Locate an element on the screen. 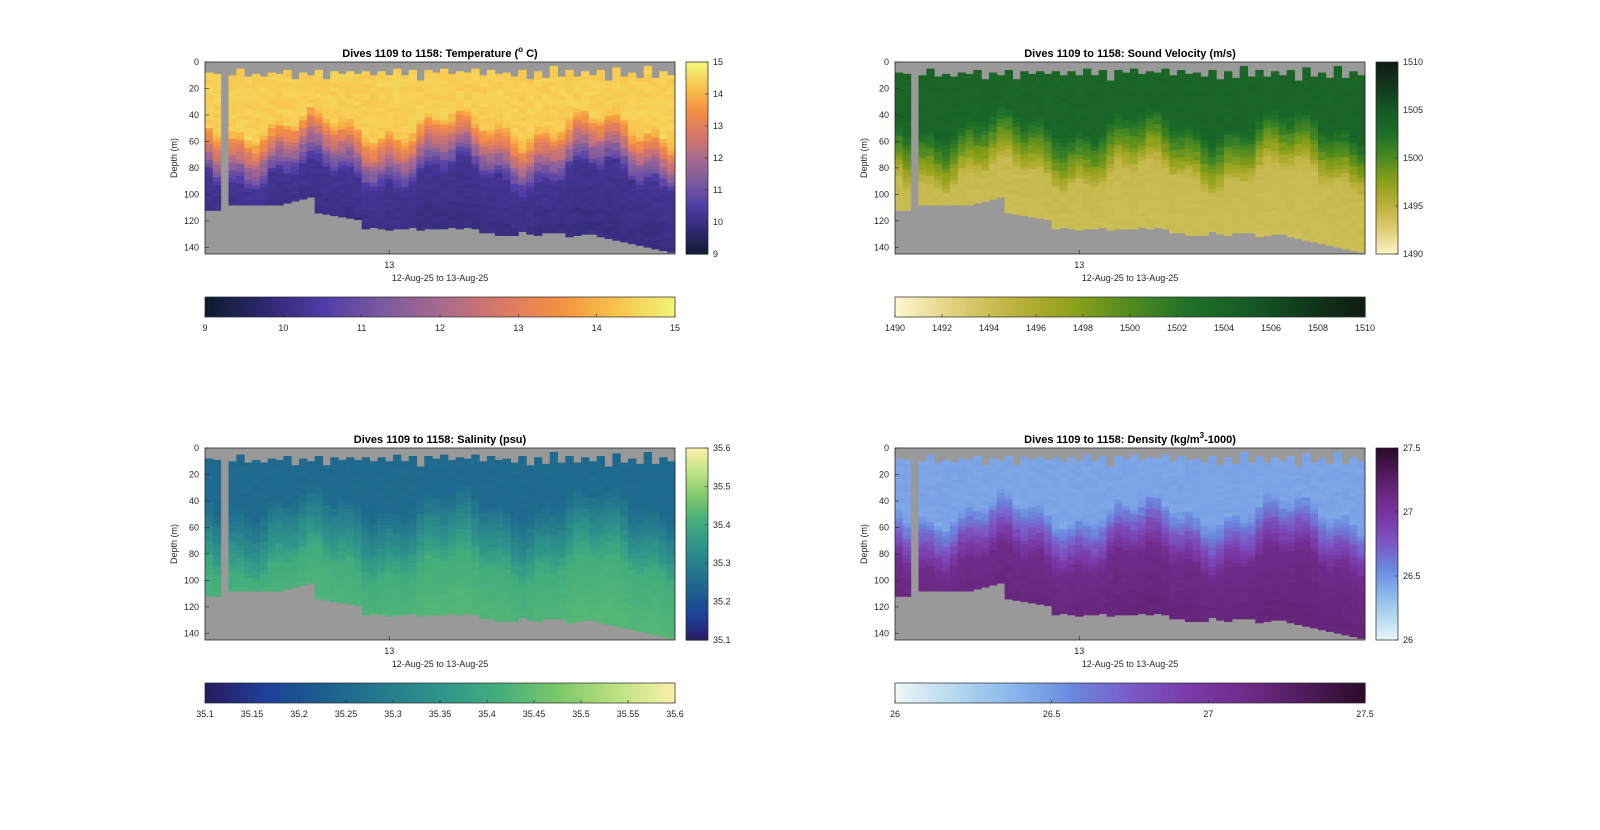 The image size is (1600, 830). x-axis-label: 12-Aug-25 to 13-Aug-25 is located at coordinates (440, 278).